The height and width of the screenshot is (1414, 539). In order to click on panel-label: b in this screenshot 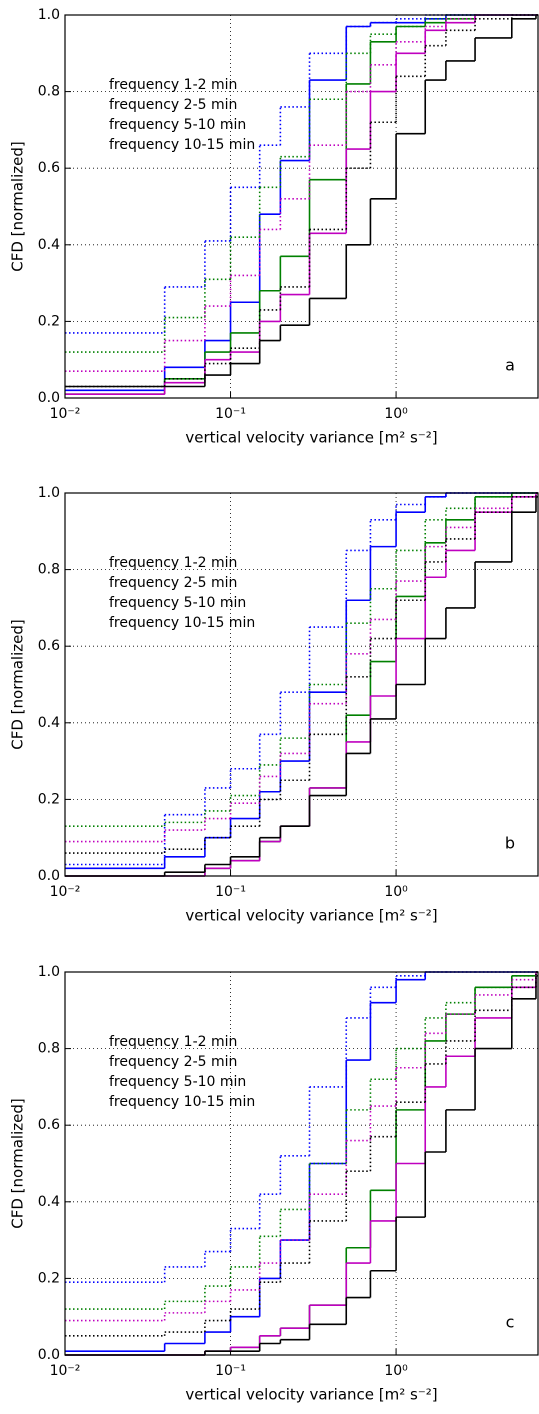, I will do `click(510, 843)`.